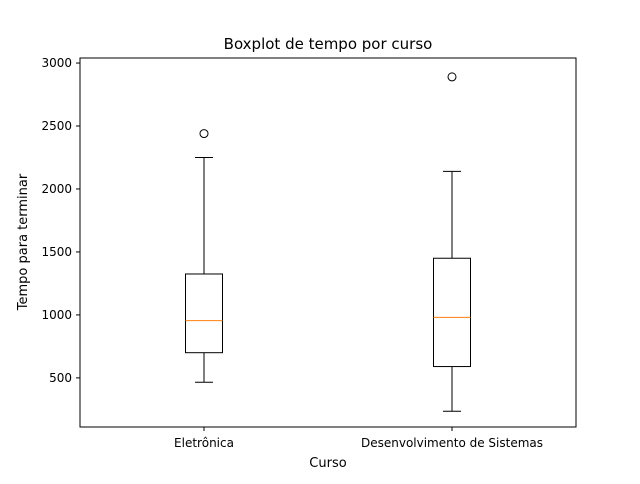  Describe the element at coordinates (56, 63) in the screenshot. I see `y-tick-label: 3000` at that location.